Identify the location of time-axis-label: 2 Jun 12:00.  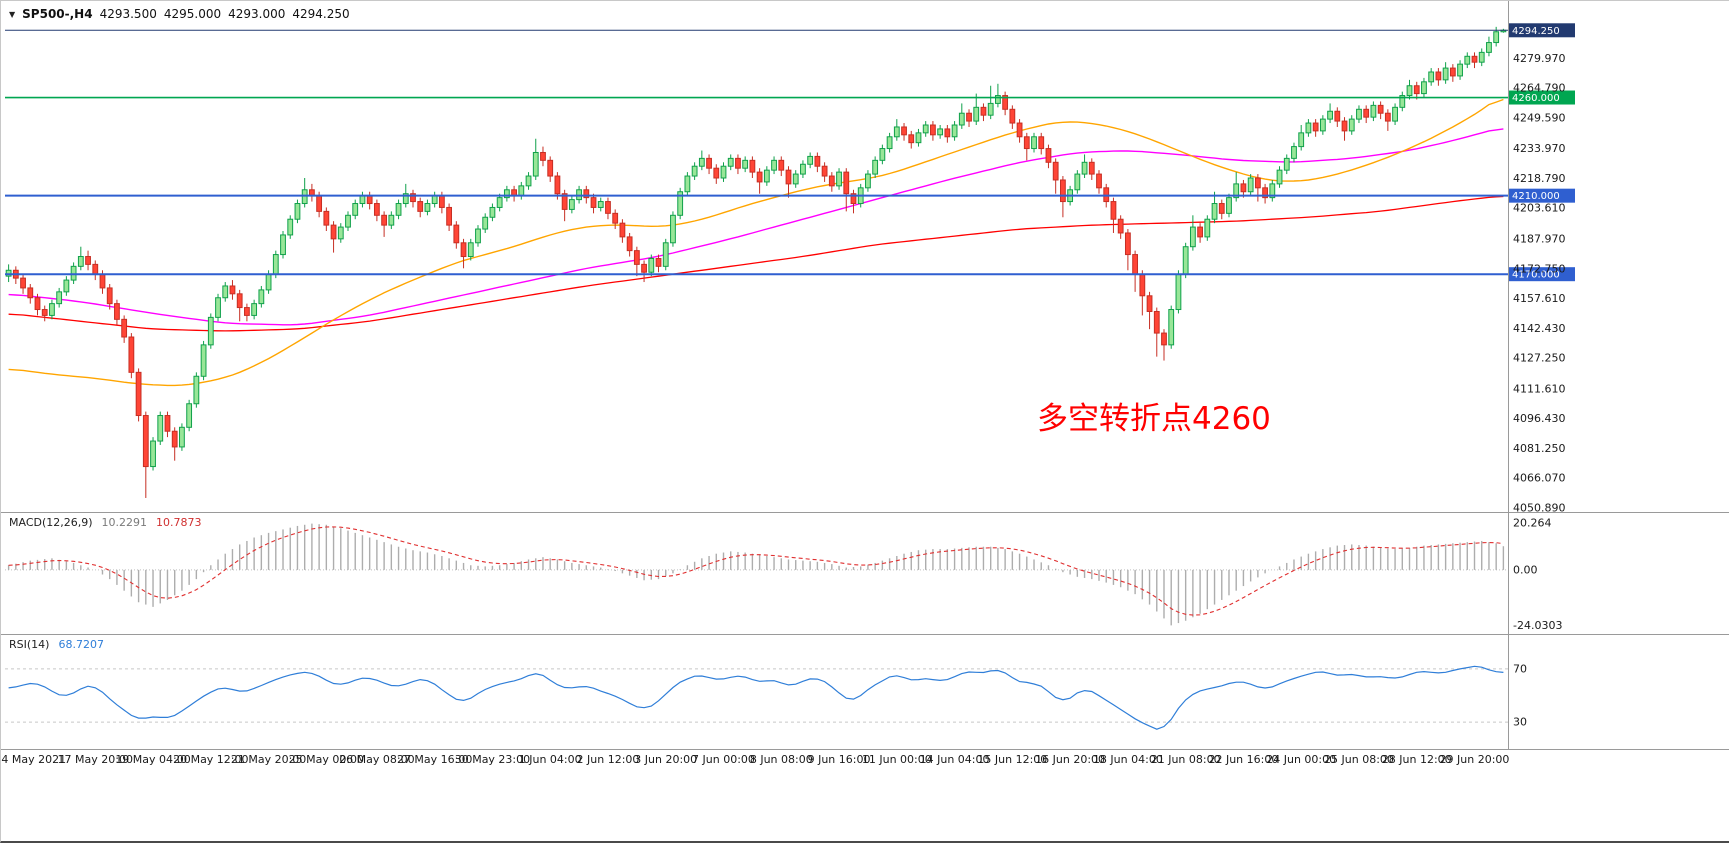
(608, 759).